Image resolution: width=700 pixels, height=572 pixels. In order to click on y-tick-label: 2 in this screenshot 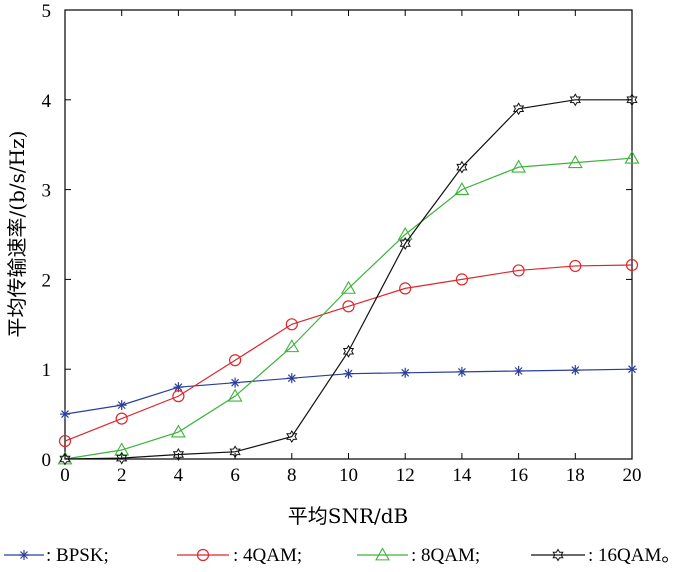, I will do `click(47, 280)`.